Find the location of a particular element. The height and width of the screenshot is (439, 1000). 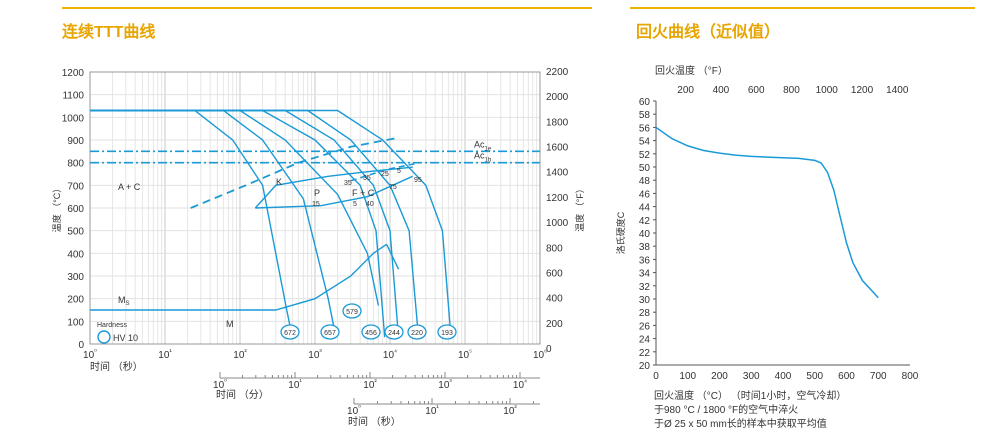

pearlite-nose-curve is located at coordinates (333, 187).